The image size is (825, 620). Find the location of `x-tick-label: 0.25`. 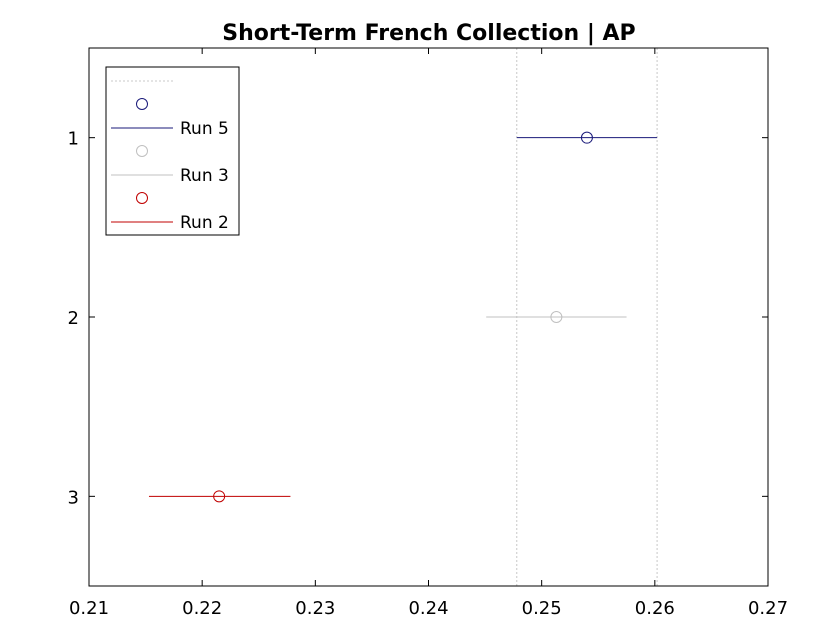

x-tick-label: 0.25 is located at coordinates (542, 608).